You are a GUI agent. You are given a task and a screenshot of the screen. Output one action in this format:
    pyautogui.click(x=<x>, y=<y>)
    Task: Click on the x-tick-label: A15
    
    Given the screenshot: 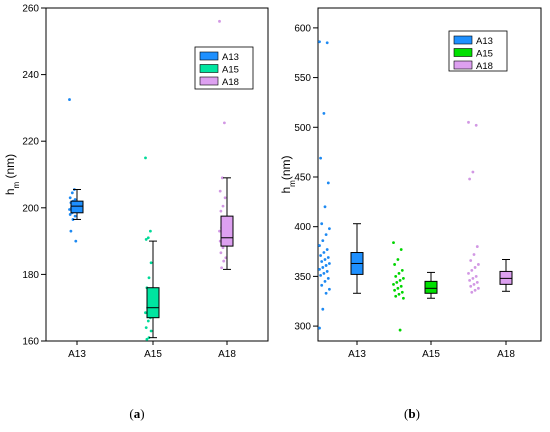 What is the action you would take?
    pyautogui.click(x=153, y=354)
    